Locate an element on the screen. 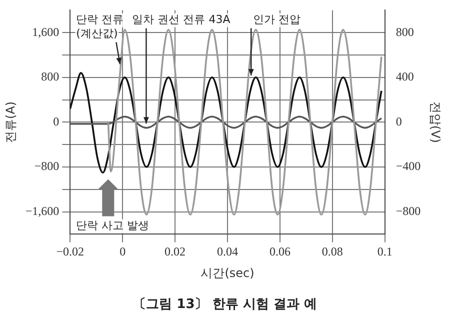 This screenshot has height=325, width=450. line-series is located at coordinates (226, 122).